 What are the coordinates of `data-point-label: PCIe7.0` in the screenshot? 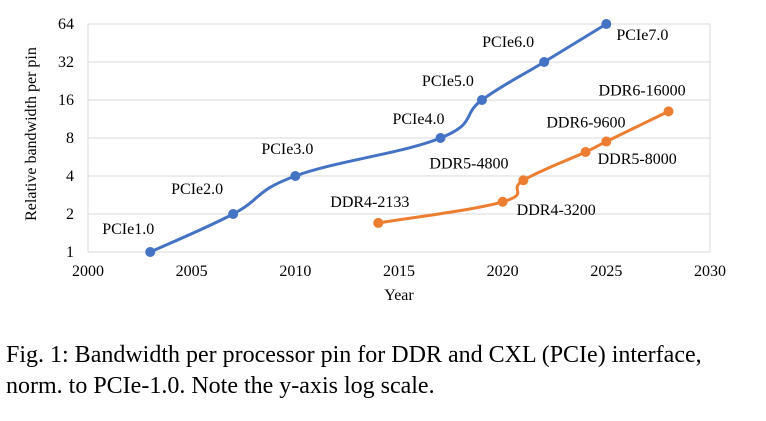 It's located at (642, 35).